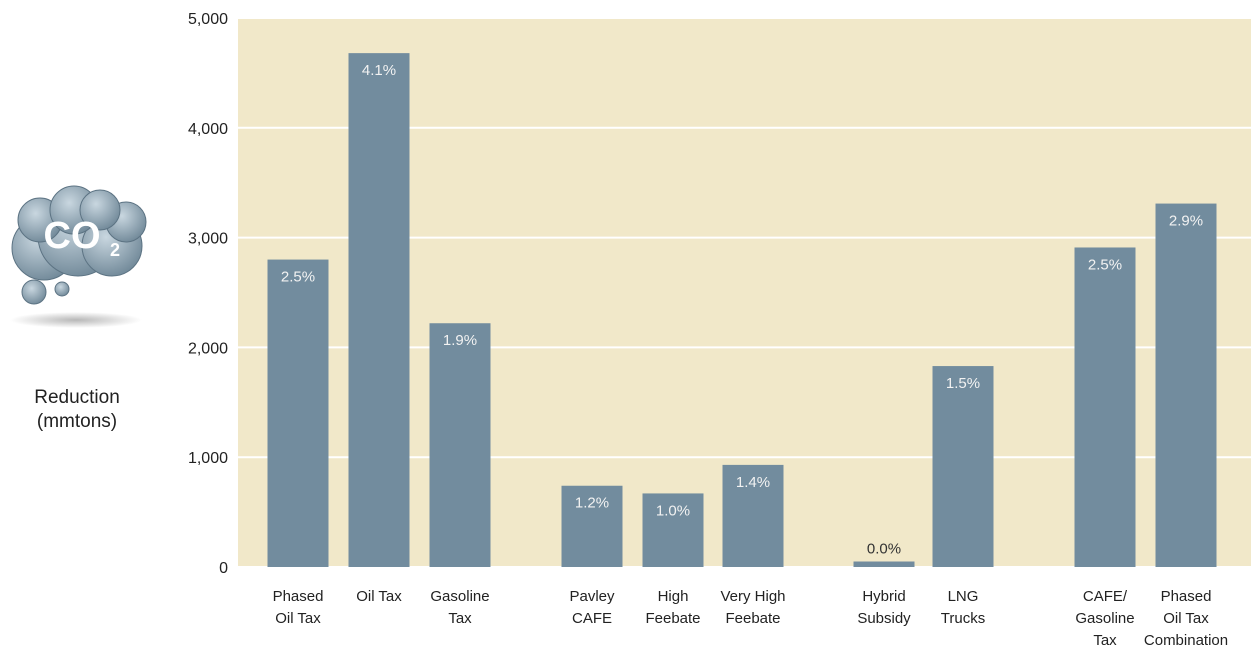 This screenshot has height=650, width=1251. Describe the element at coordinates (76, 320) in the screenshot. I see `icon-shadow` at that location.